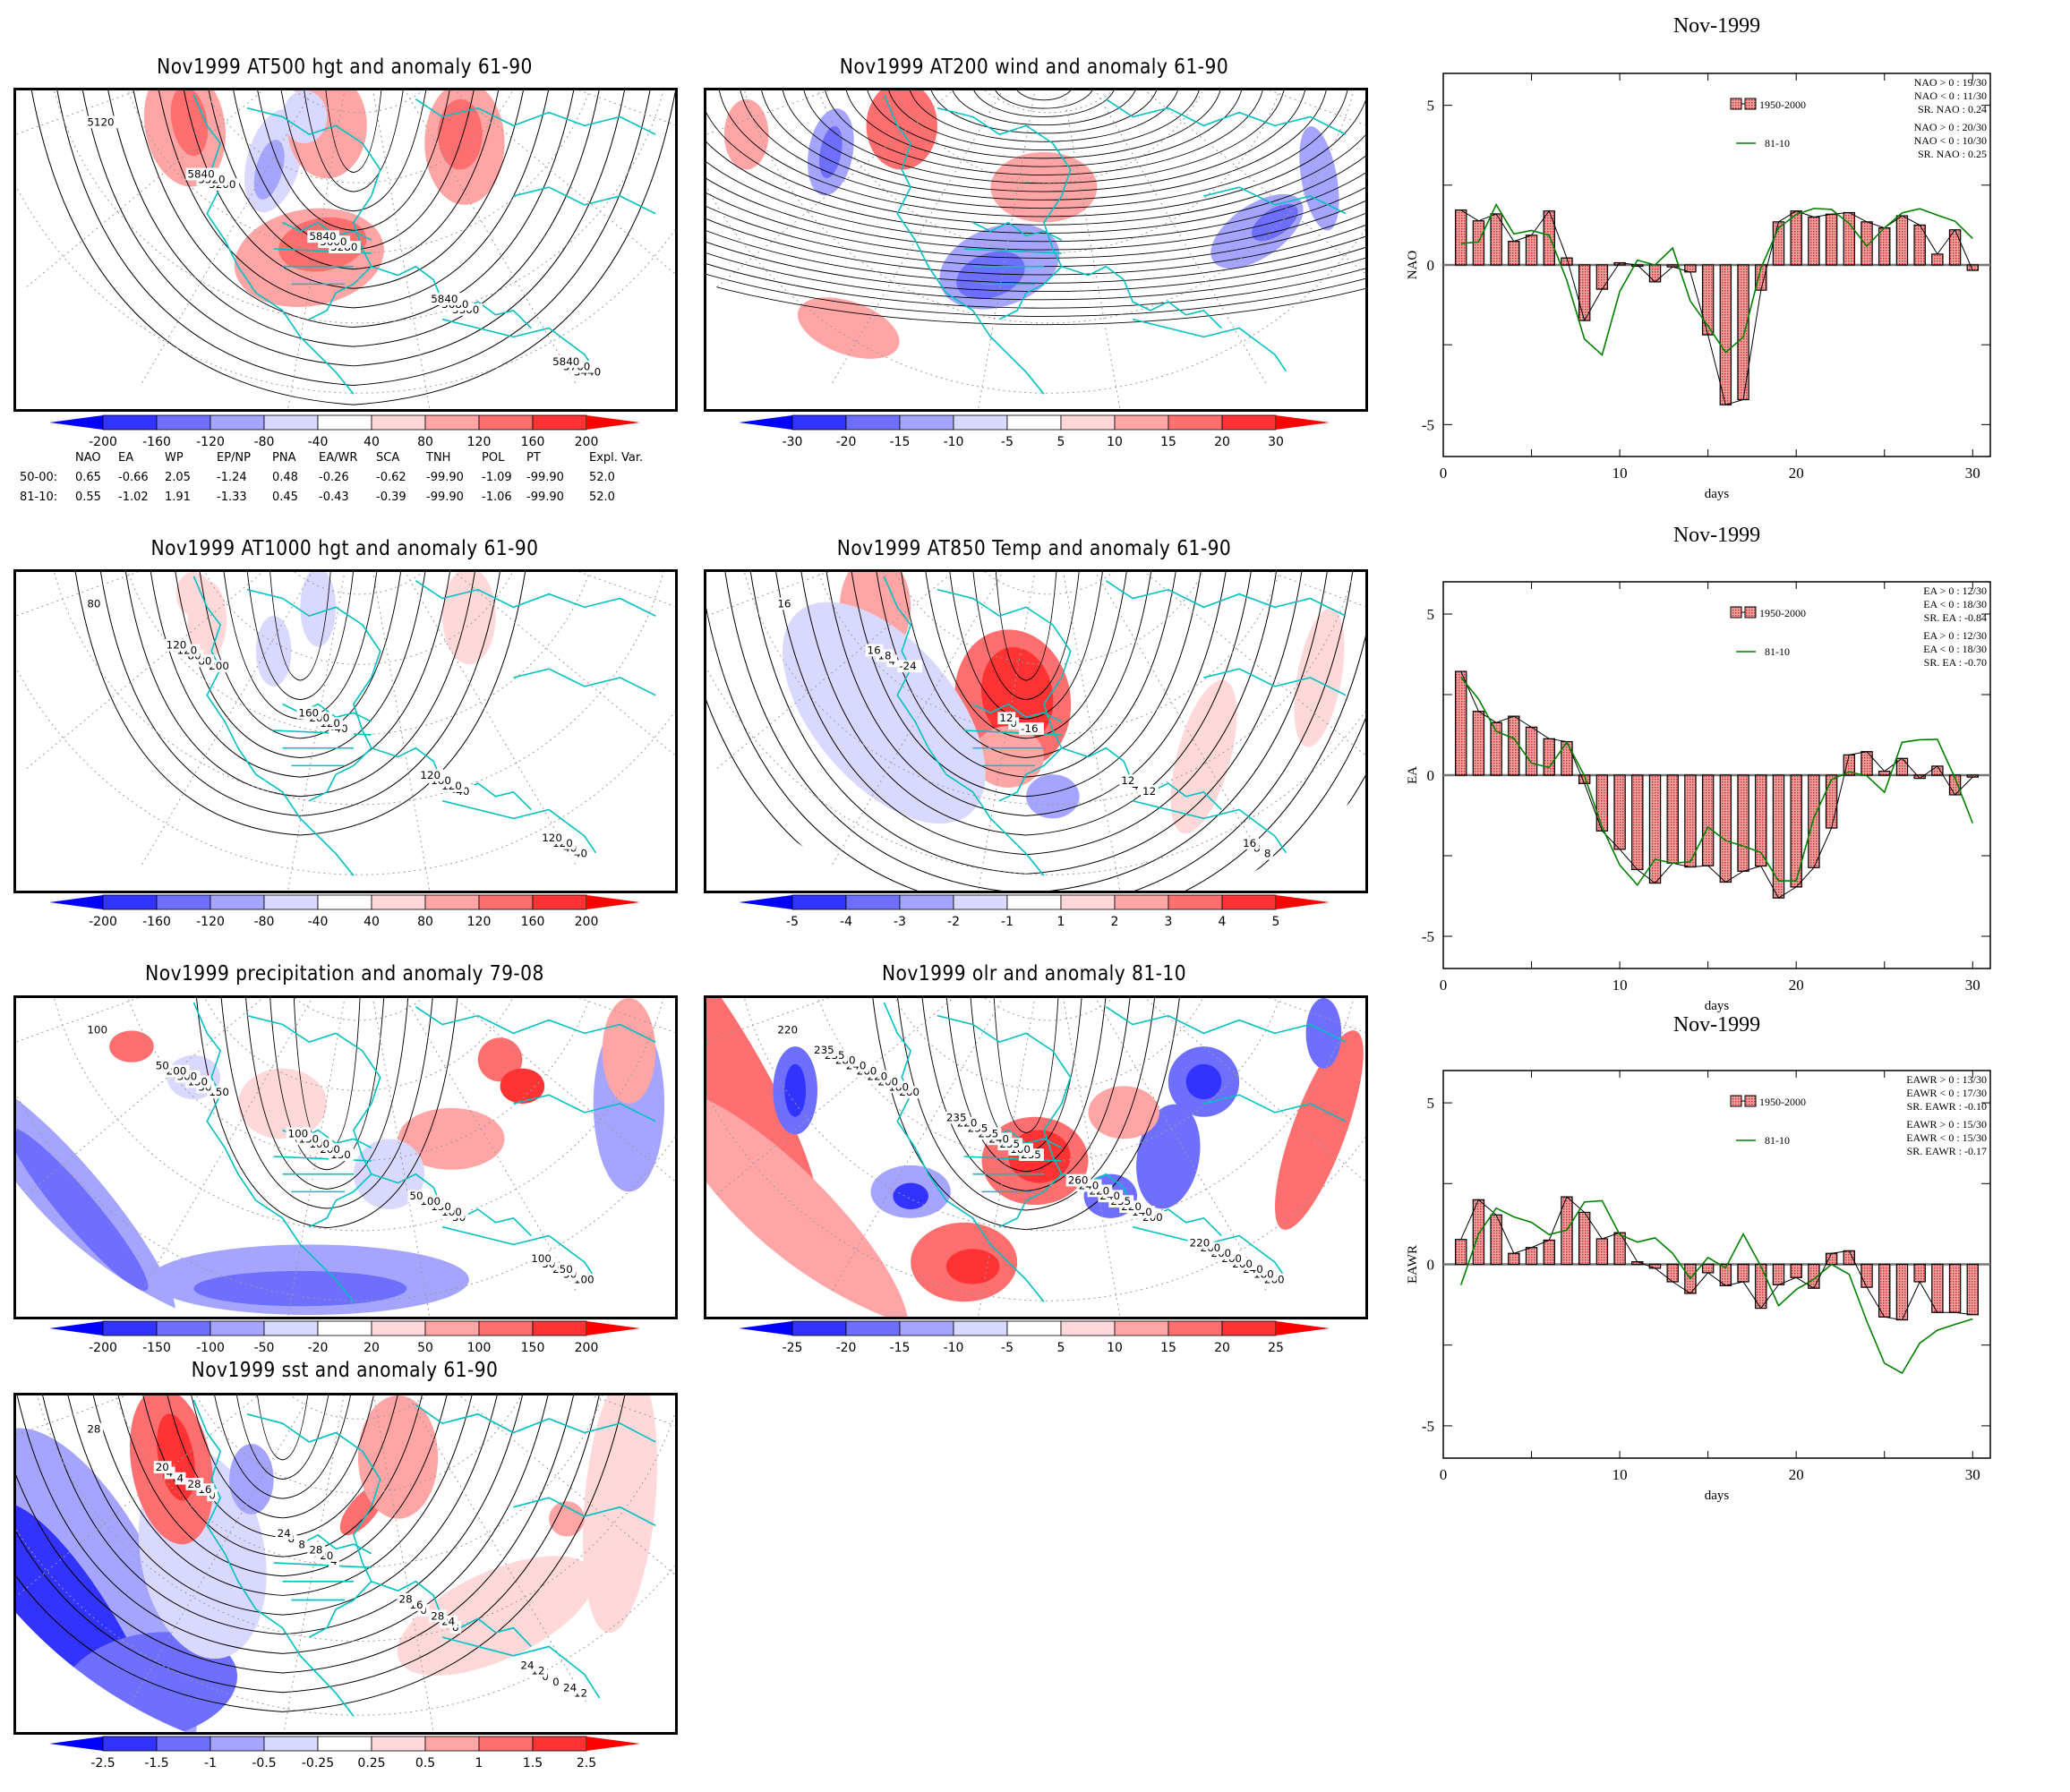 The image size is (2070, 1792). What do you see at coordinates (1777, 1140) in the screenshot?
I see `legend-label-81-10: 81-10` at bounding box center [1777, 1140].